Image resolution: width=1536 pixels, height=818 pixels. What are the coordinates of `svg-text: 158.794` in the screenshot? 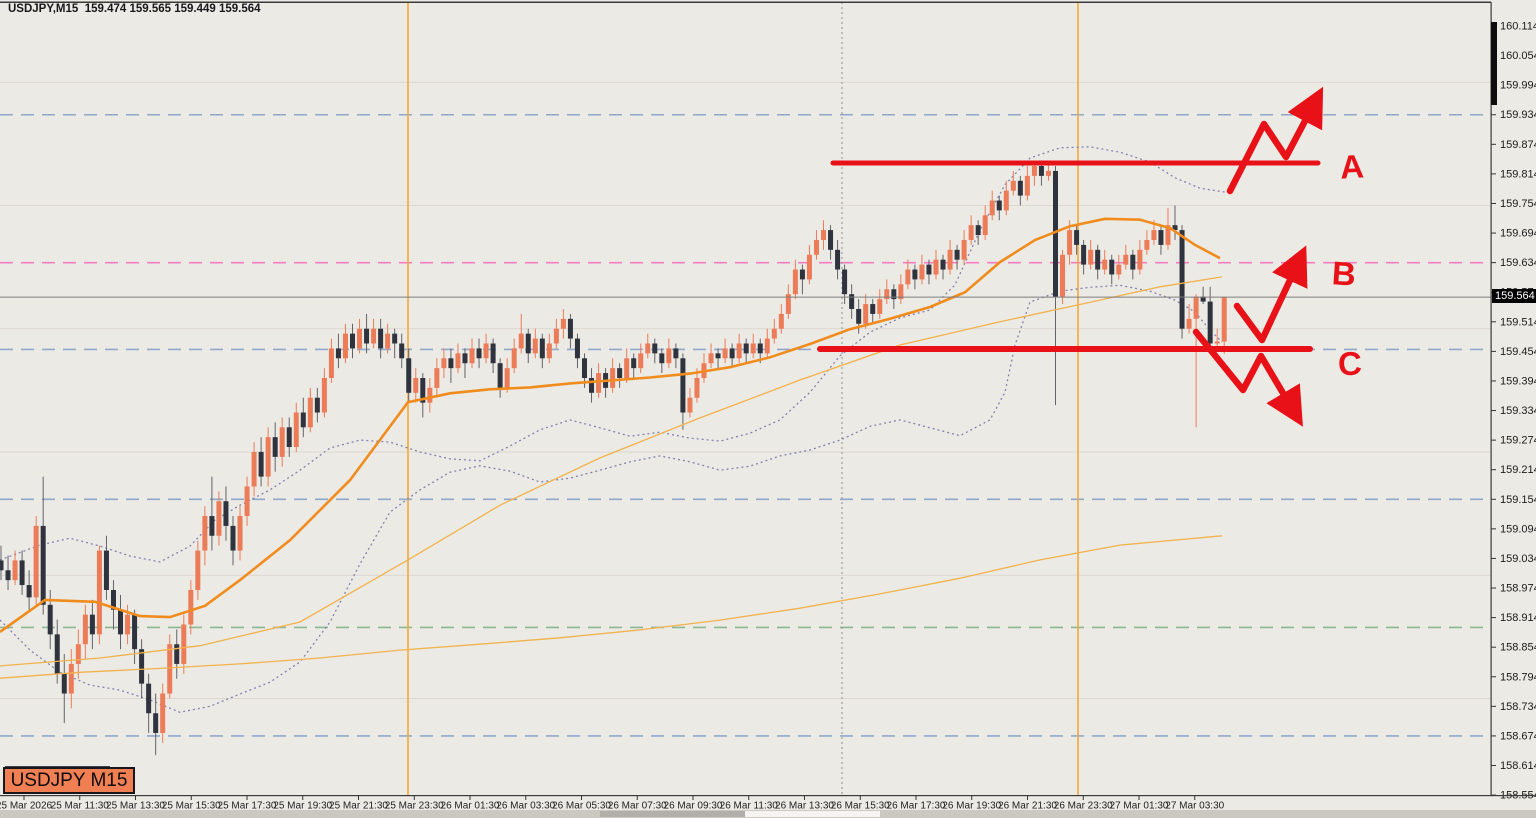 It's located at (1518, 677).